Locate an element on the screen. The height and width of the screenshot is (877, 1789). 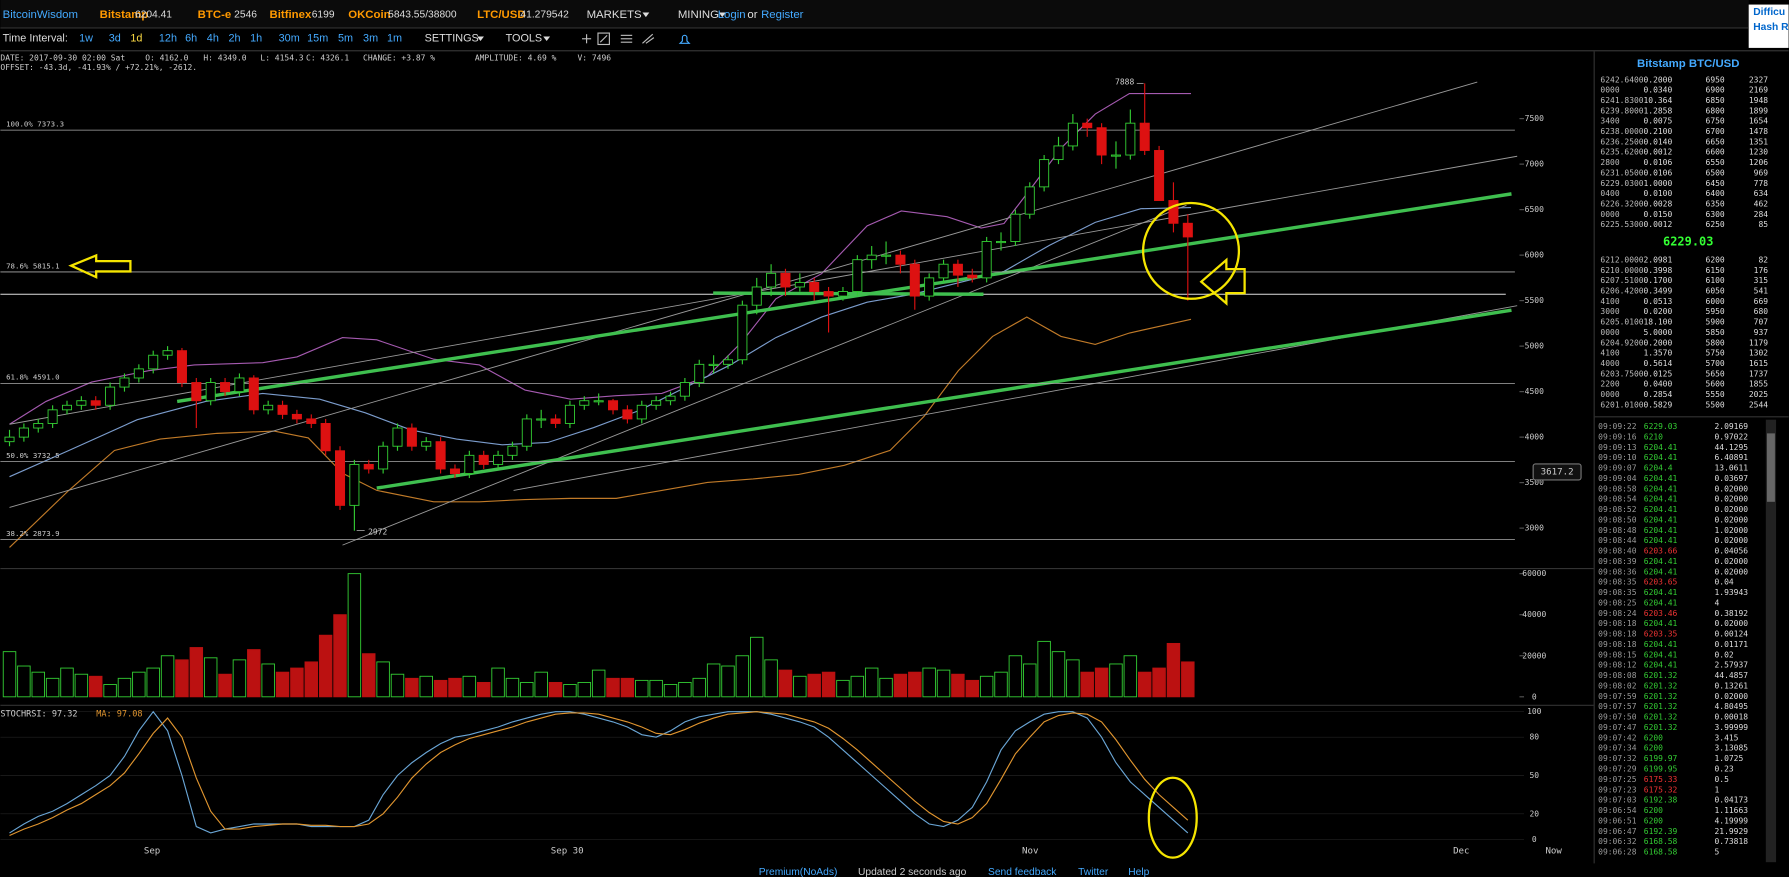
settings: SETTINGS is located at coordinates (452, 39).